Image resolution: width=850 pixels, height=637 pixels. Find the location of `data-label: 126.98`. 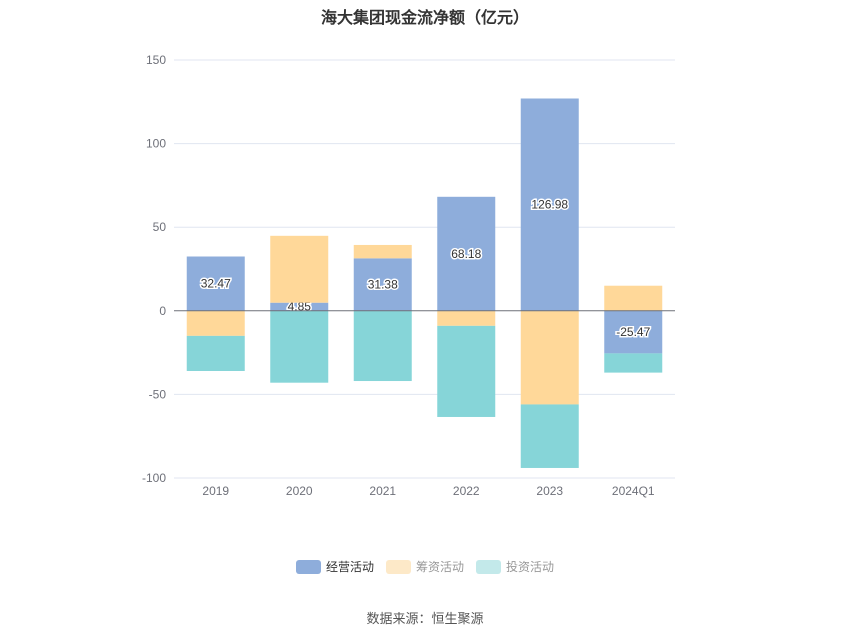

data-label: 126.98 is located at coordinates (549, 205).